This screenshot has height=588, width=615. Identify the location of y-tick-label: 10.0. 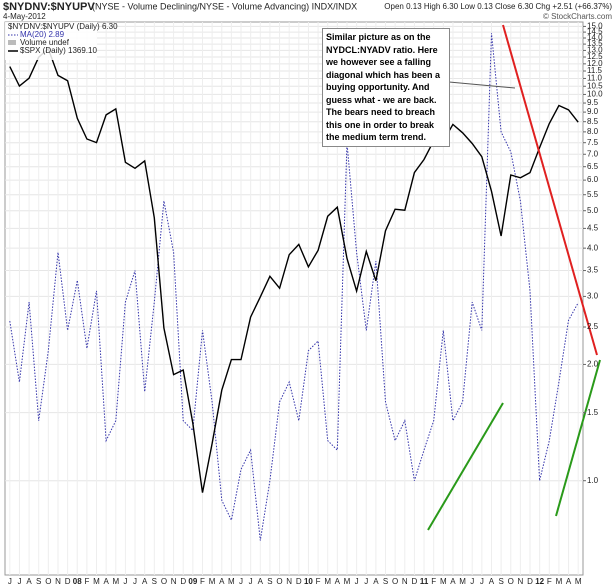
(595, 94).